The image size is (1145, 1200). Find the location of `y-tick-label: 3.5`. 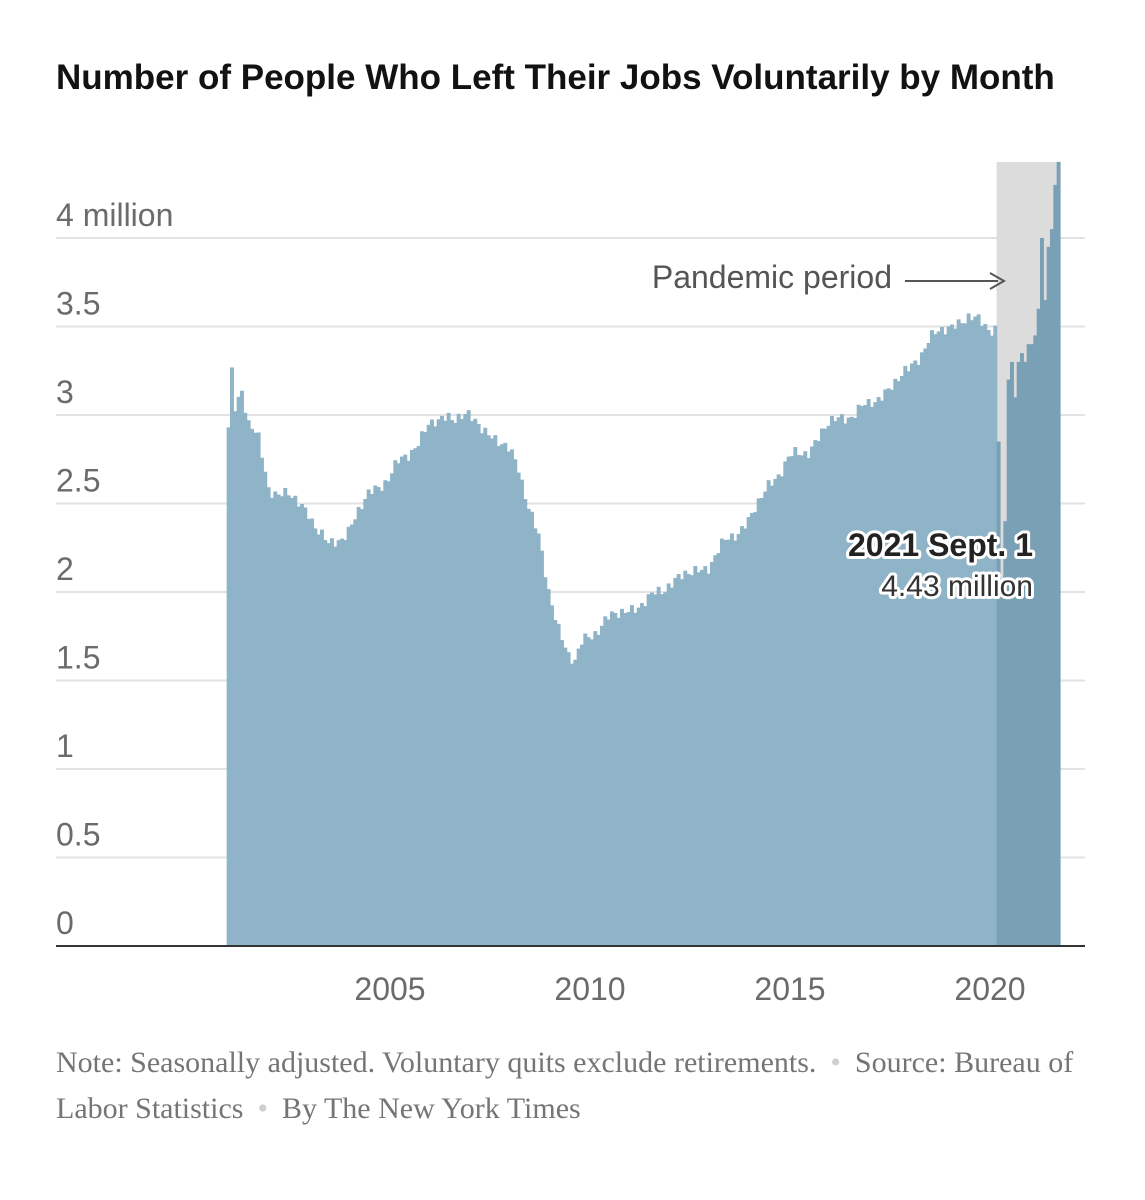

y-tick-label: 3.5 is located at coordinates (78, 304).